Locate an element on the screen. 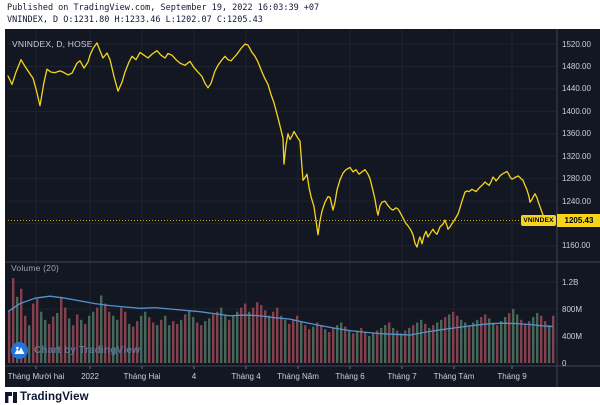 The image size is (600, 405). chart-by-tradingview-watermark: Chart by TradingView is located at coordinates (75, 350).